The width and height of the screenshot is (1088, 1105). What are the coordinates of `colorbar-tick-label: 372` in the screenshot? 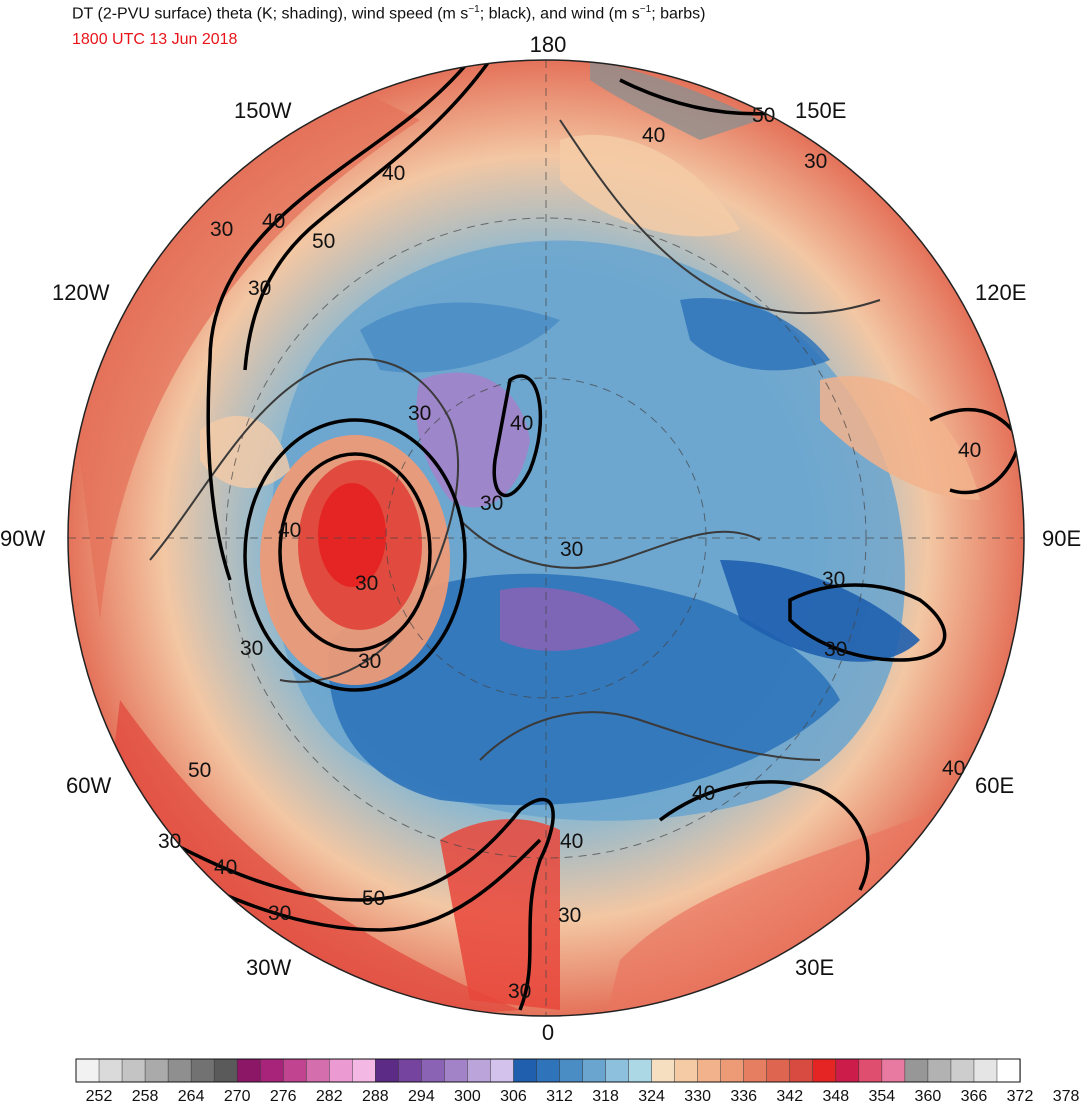 It's located at (1020, 1096).